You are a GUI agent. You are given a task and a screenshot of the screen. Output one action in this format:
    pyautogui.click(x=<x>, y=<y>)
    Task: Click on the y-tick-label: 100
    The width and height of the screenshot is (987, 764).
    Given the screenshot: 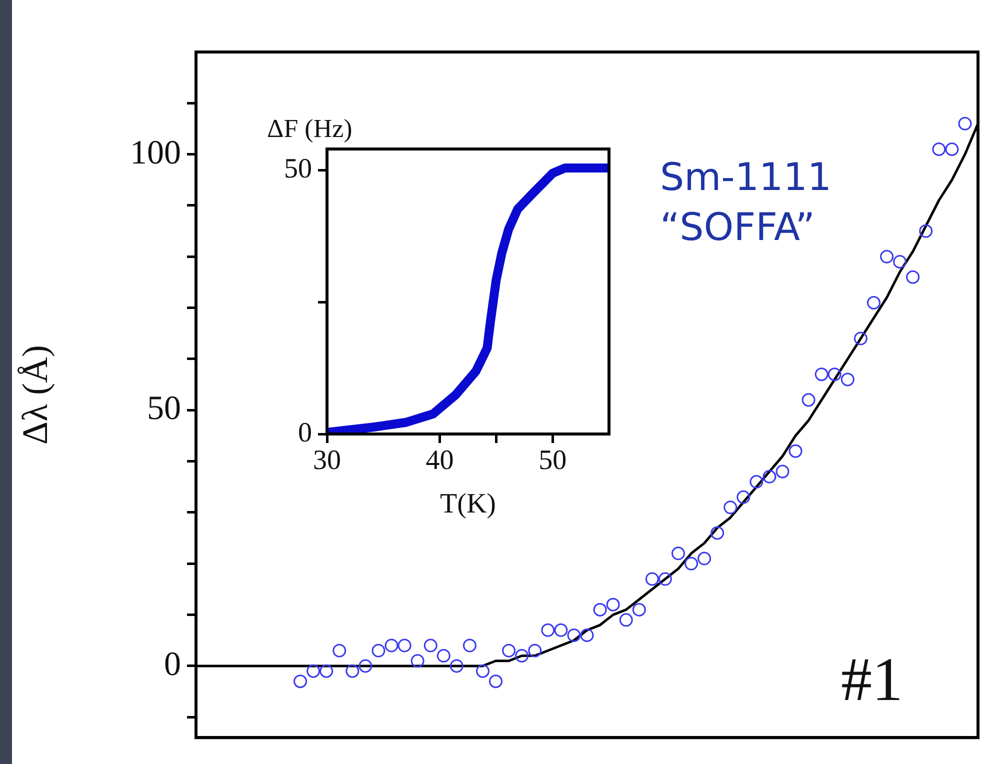 What is the action you would take?
    pyautogui.click(x=155, y=153)
    